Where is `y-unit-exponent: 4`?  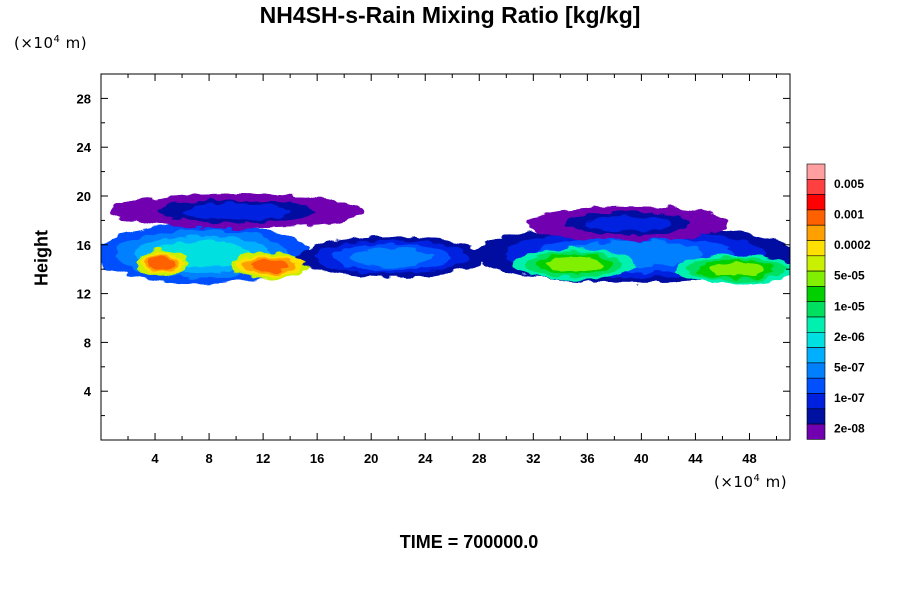
y-unit-exponent: 4 is located at coordinates (57, 39).